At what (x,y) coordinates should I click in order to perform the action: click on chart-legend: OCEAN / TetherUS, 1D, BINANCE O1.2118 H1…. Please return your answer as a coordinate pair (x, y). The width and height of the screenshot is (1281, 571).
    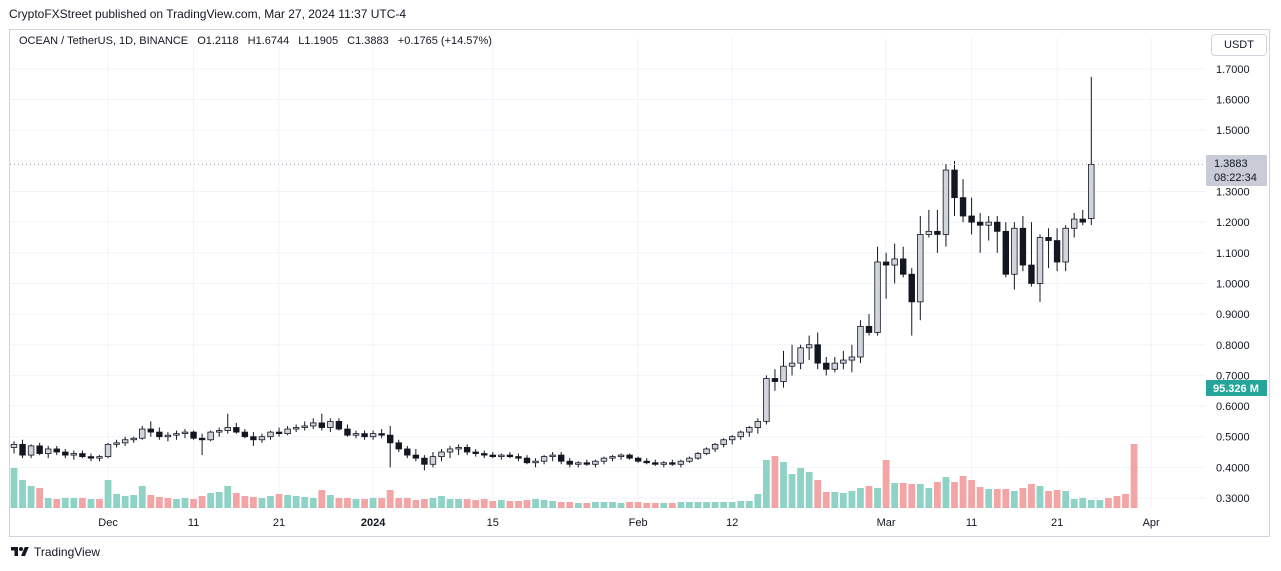
    Looking at the image, I should click on (255, 41).